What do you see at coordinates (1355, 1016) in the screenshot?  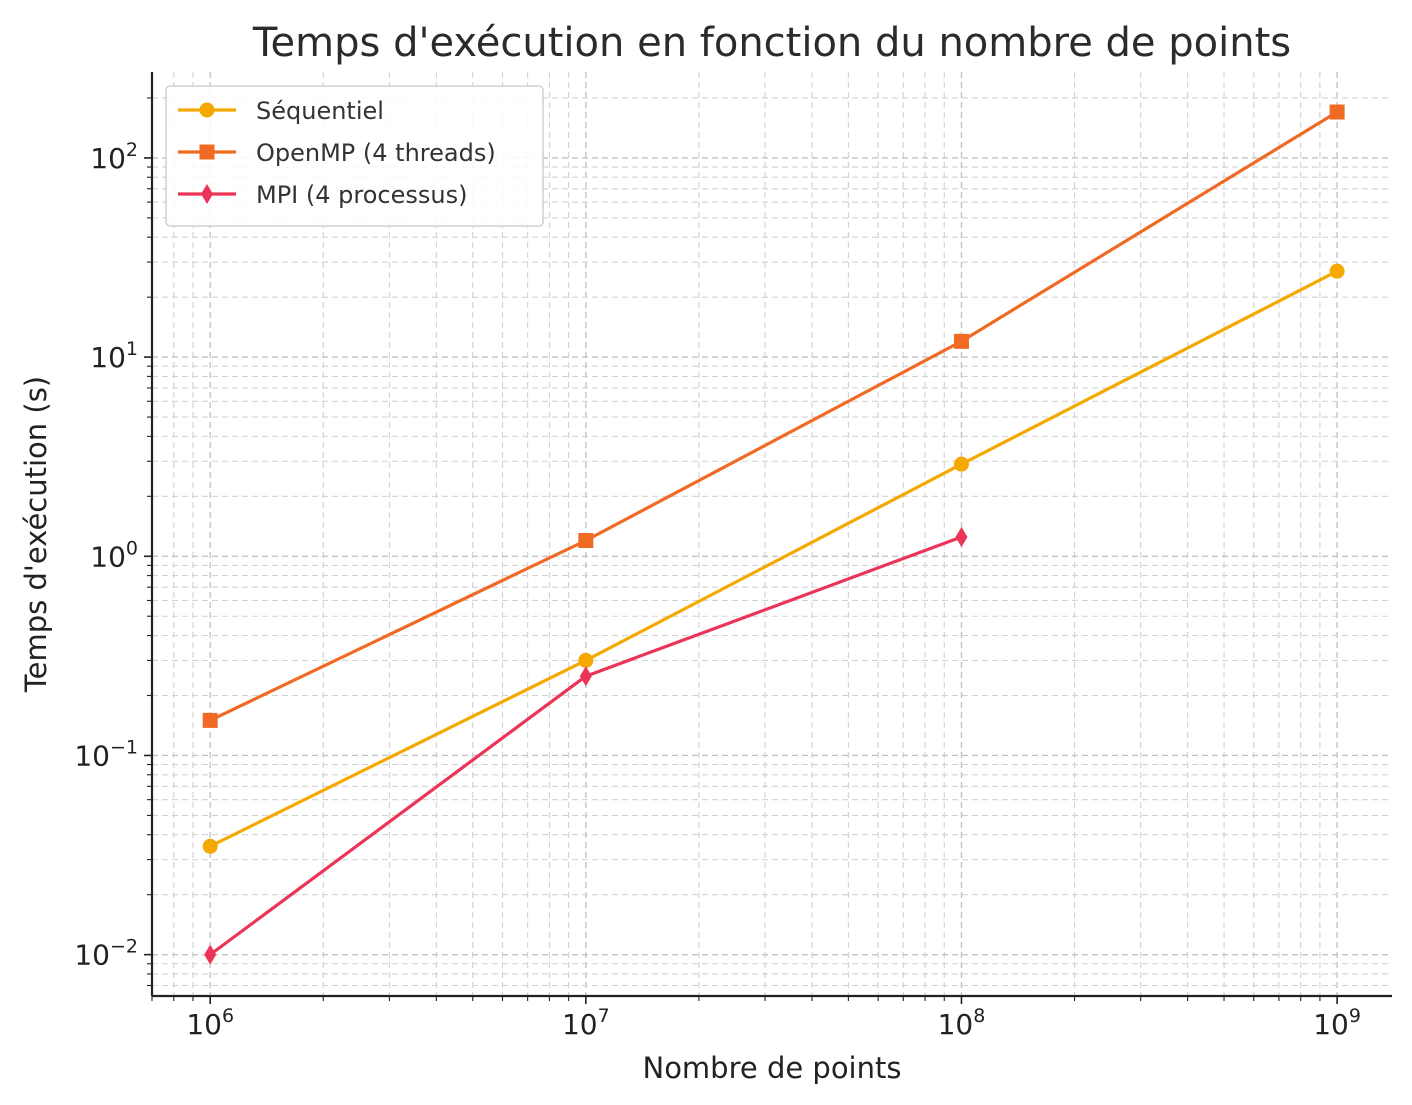 I see `x-tick-exponent: 9` at bounding box center [1355, 1016].